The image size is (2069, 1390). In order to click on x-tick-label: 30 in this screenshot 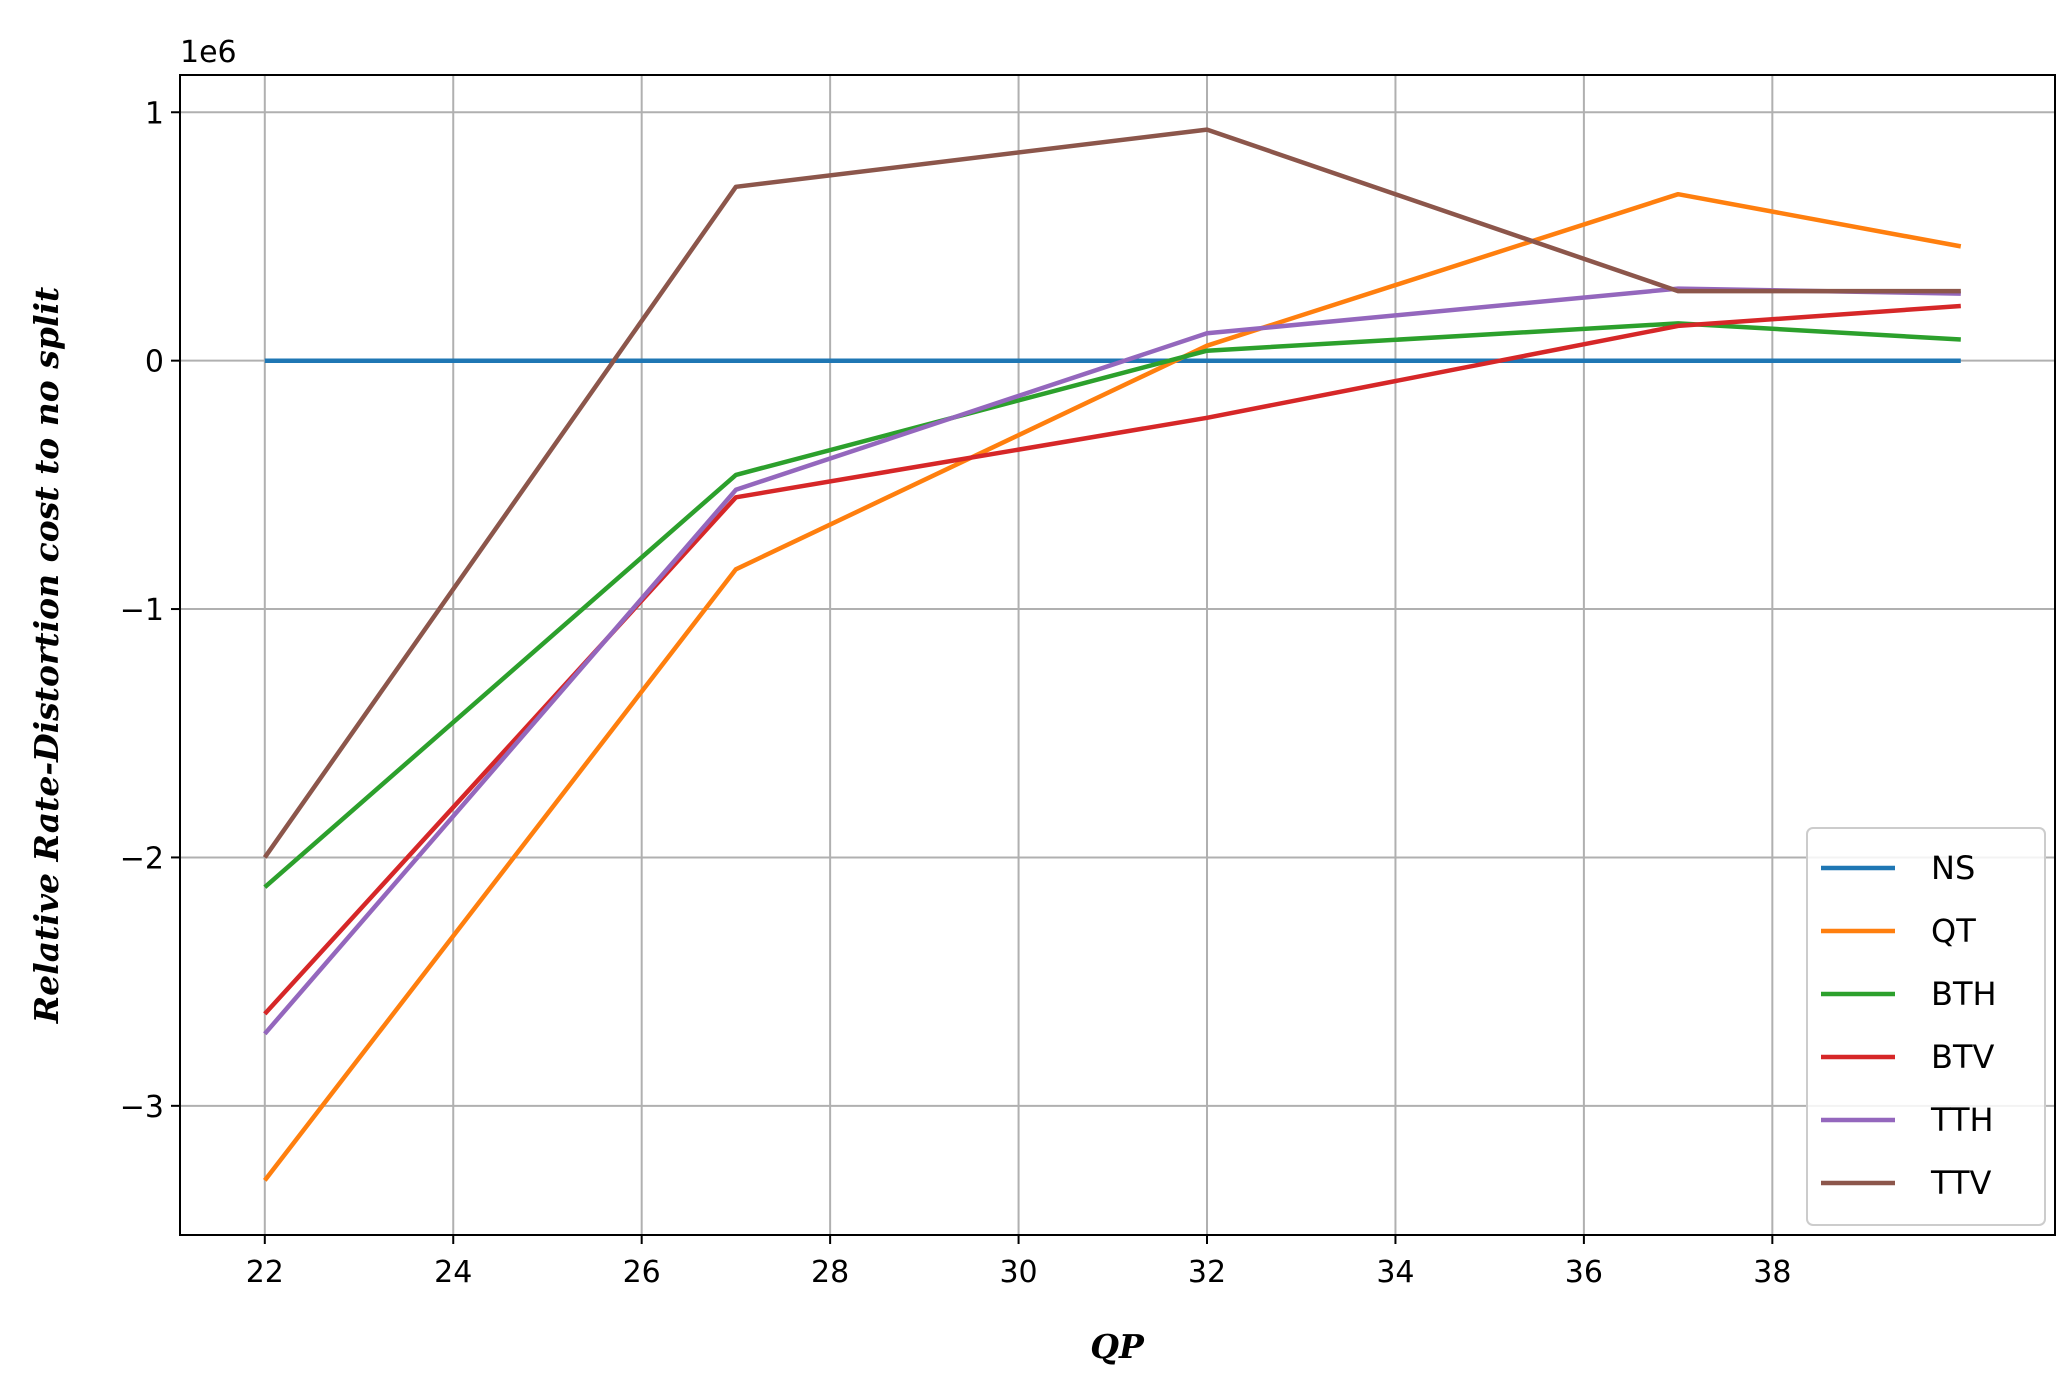, I will do `click(1018, 1272)`.